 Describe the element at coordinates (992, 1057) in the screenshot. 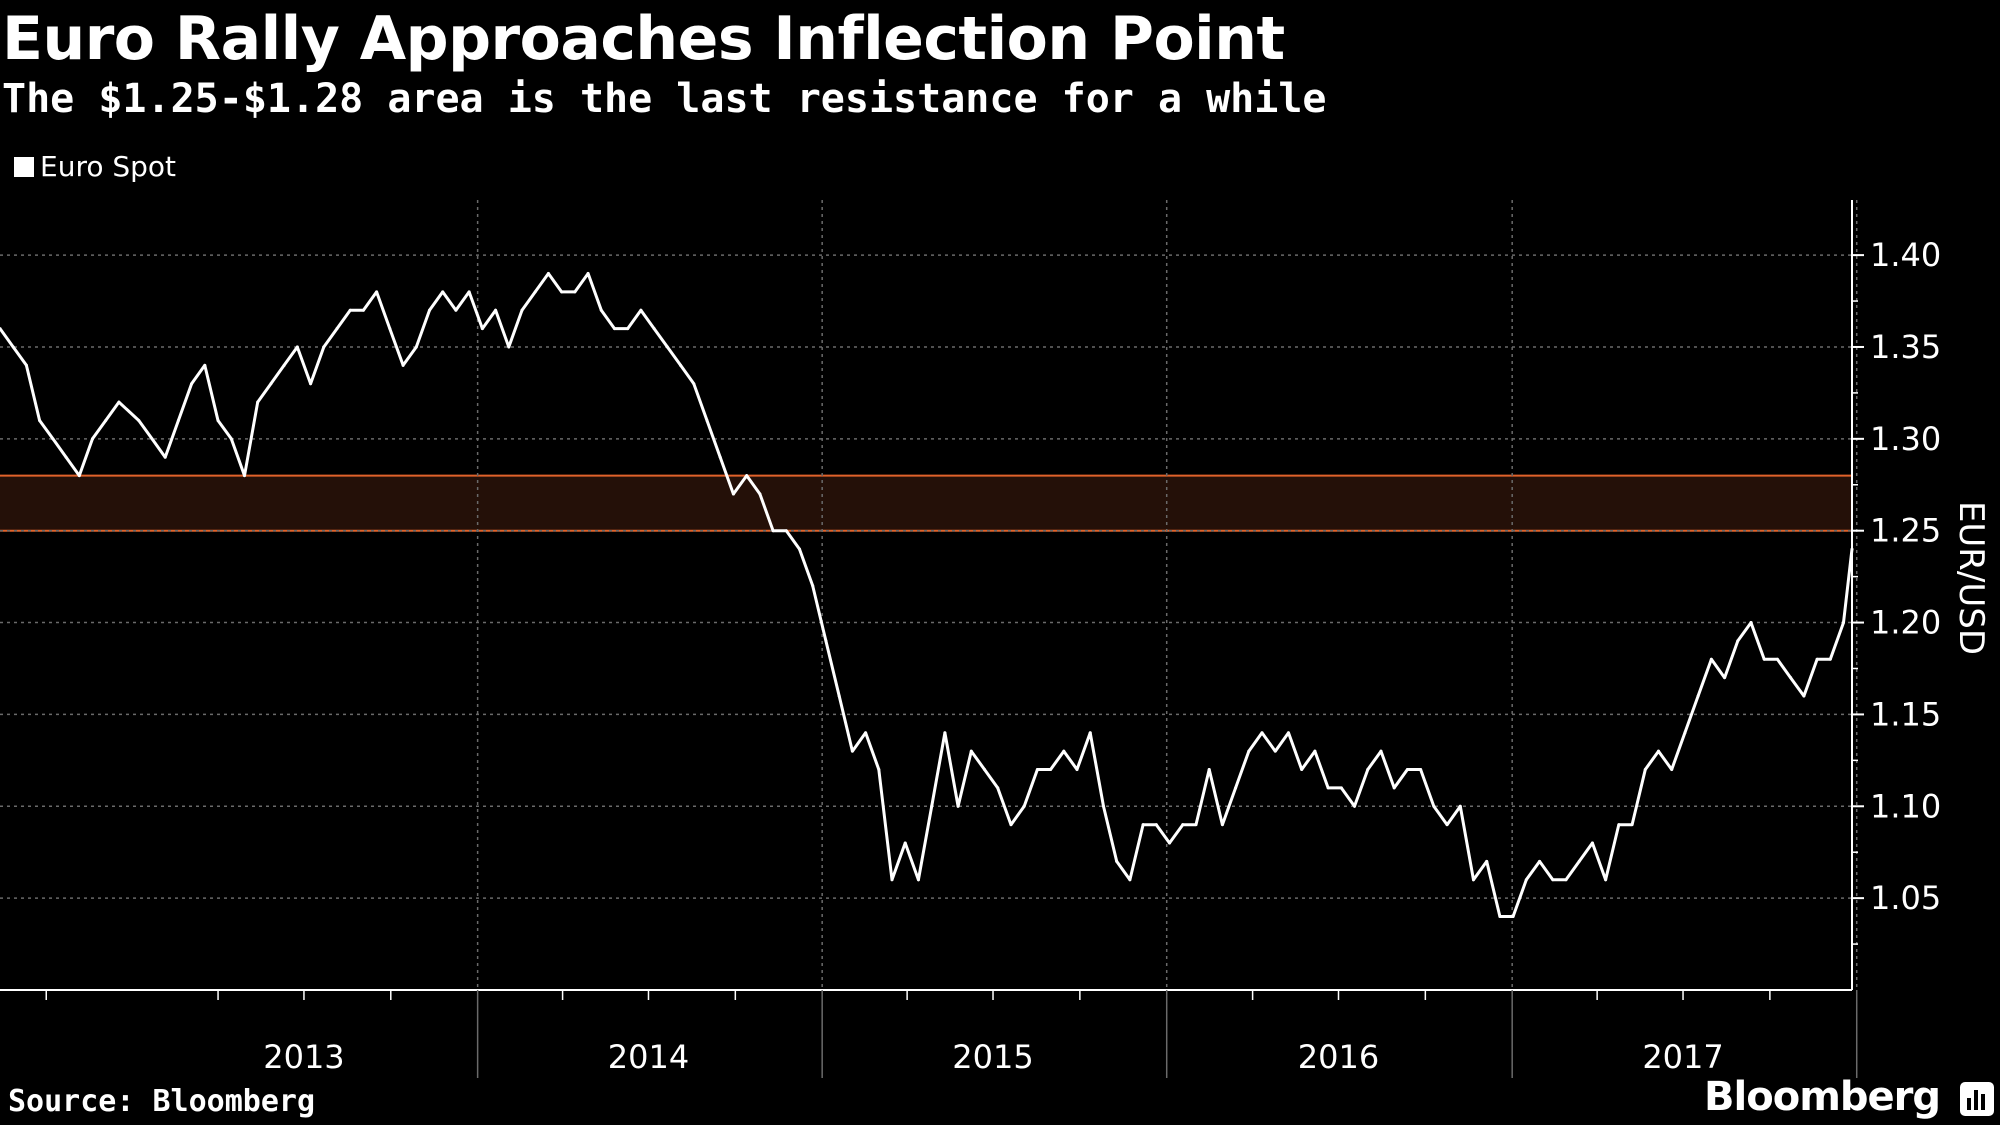

I see `x-tick-label: 2015` at that location.